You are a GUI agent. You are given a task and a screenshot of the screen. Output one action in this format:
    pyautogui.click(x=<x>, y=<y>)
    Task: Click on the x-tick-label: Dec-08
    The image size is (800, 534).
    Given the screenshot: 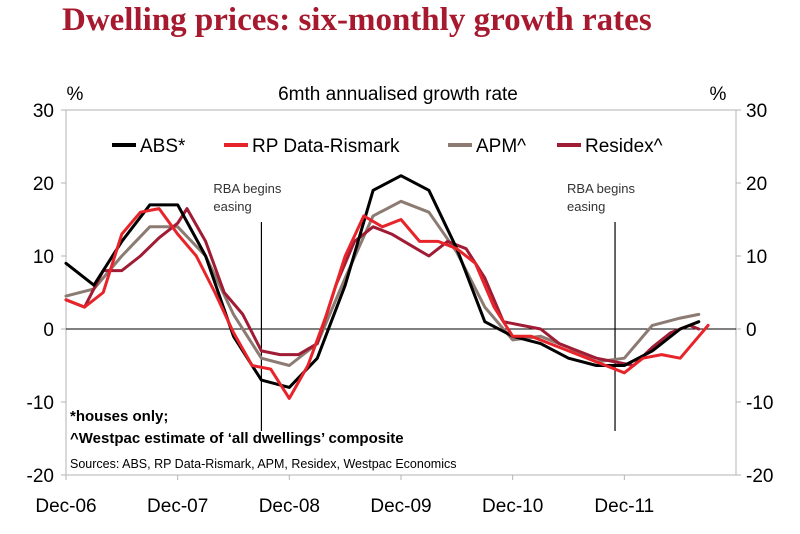 What is the action you would take?
    pyautogui.click(x=289, y=506)
    